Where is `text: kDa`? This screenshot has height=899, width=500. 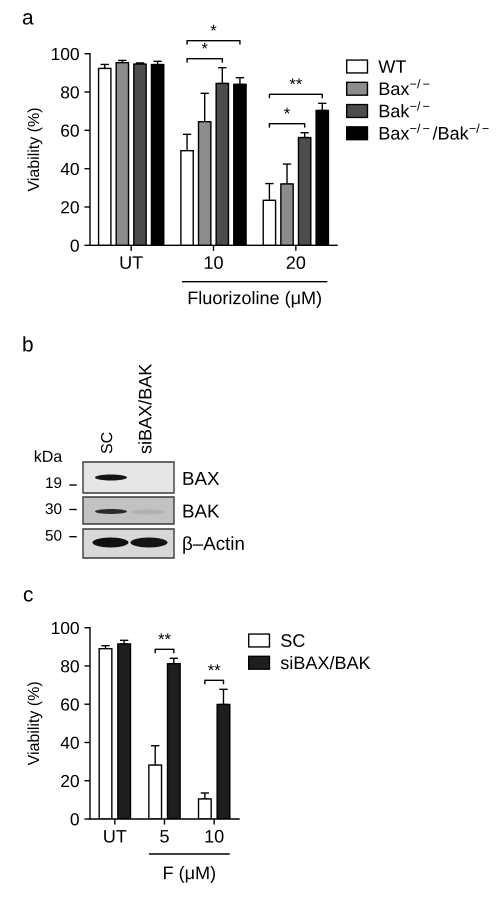 text: kDa is located at coordinates (48, 456).